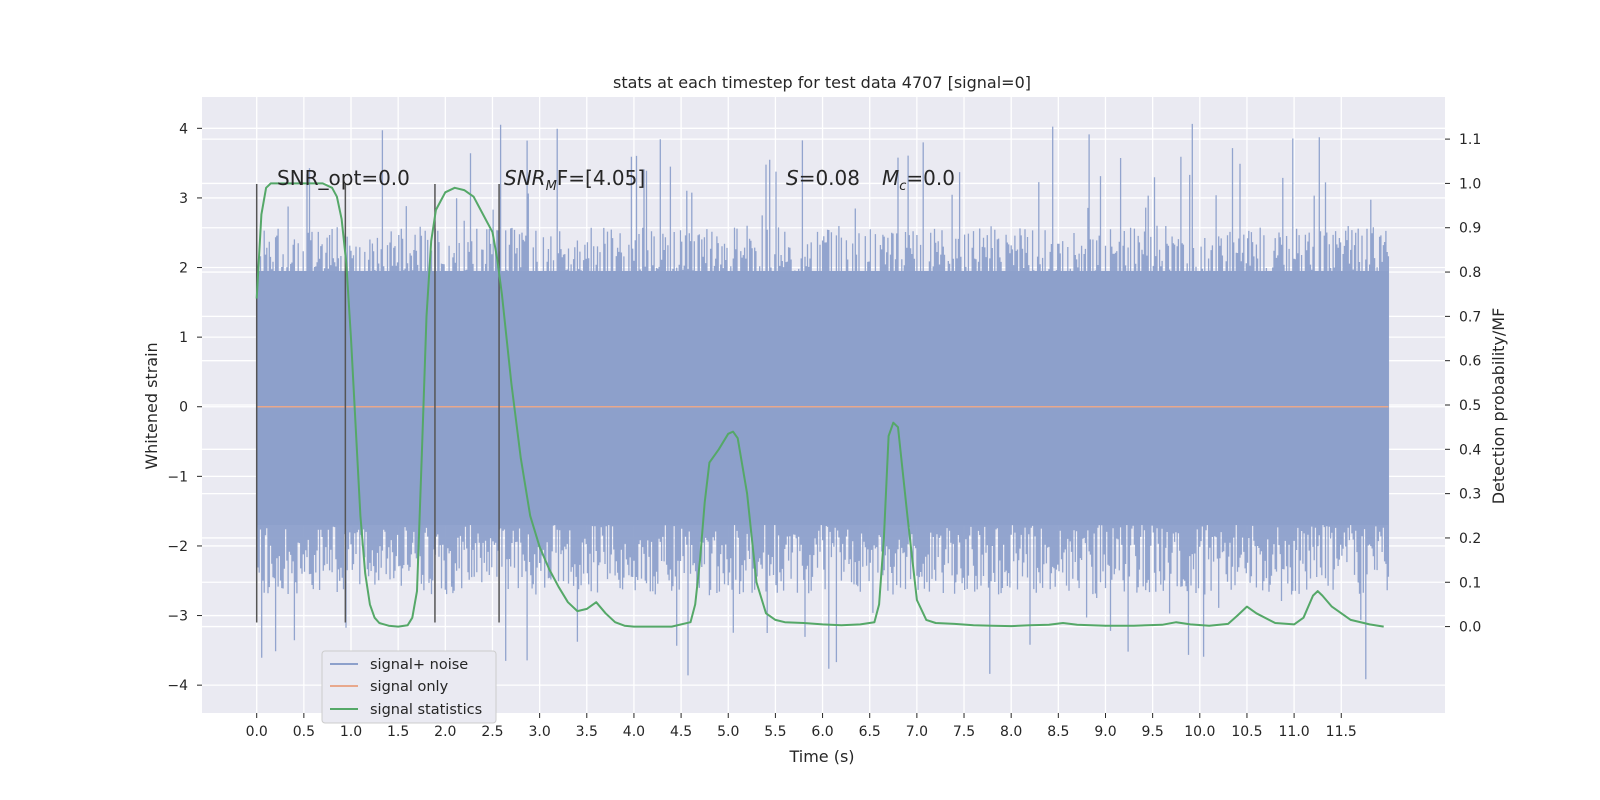  I want to click on s-main: S, so click(792, 178).